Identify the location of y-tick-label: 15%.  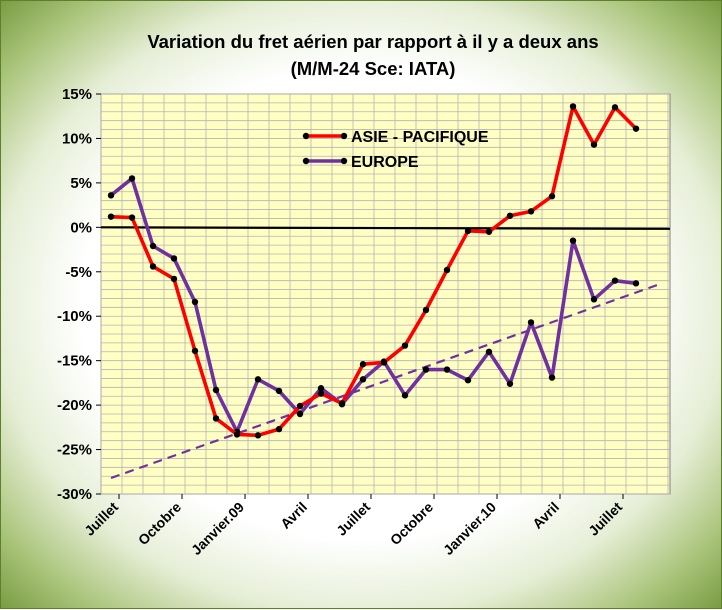
(77, 94).